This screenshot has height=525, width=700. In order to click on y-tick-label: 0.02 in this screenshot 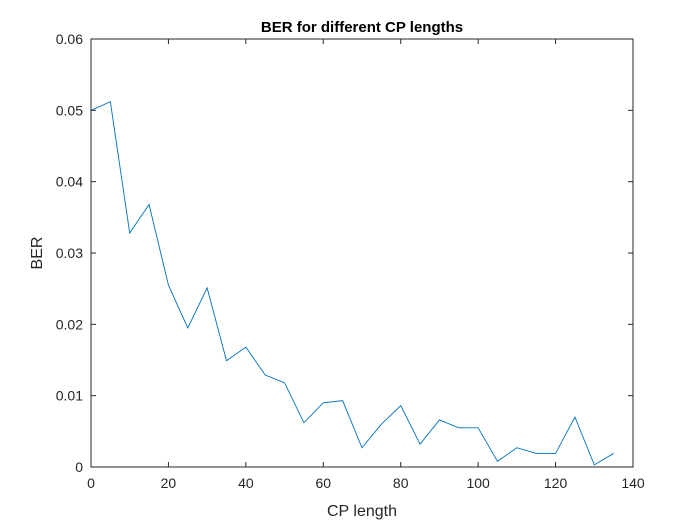, I will do `click(69, 324)`.